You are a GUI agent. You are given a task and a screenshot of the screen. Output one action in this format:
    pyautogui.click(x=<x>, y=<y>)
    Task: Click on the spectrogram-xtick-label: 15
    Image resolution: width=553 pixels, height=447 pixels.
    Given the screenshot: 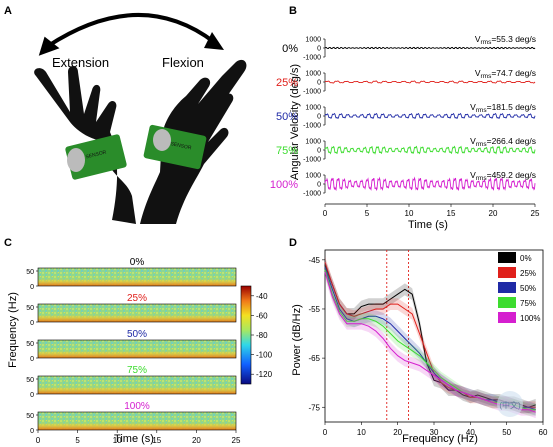 What is the action you would take?
    pyautogui.click(x=156, y=440)
    